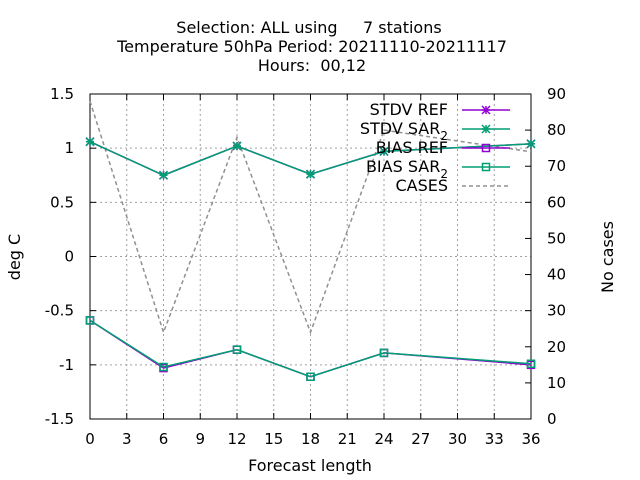  What do you see at coordinates (14, 257) in the screenshot?
I see `y-axis-label: deg C` at bounding box center [14, 257].